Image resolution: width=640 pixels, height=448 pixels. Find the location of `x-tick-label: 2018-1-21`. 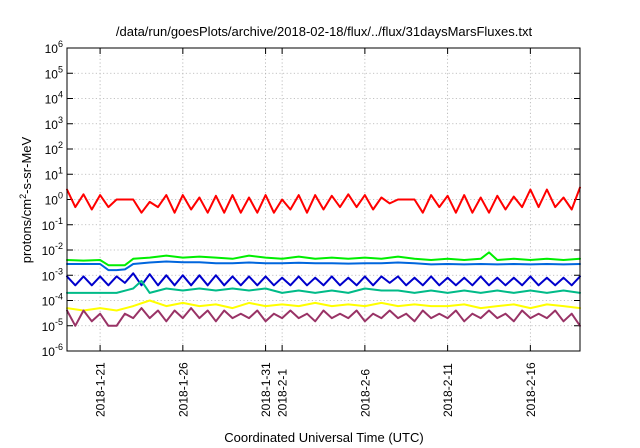

x-tick-label: 2018-1-21 is located at coordinates (101, 389).